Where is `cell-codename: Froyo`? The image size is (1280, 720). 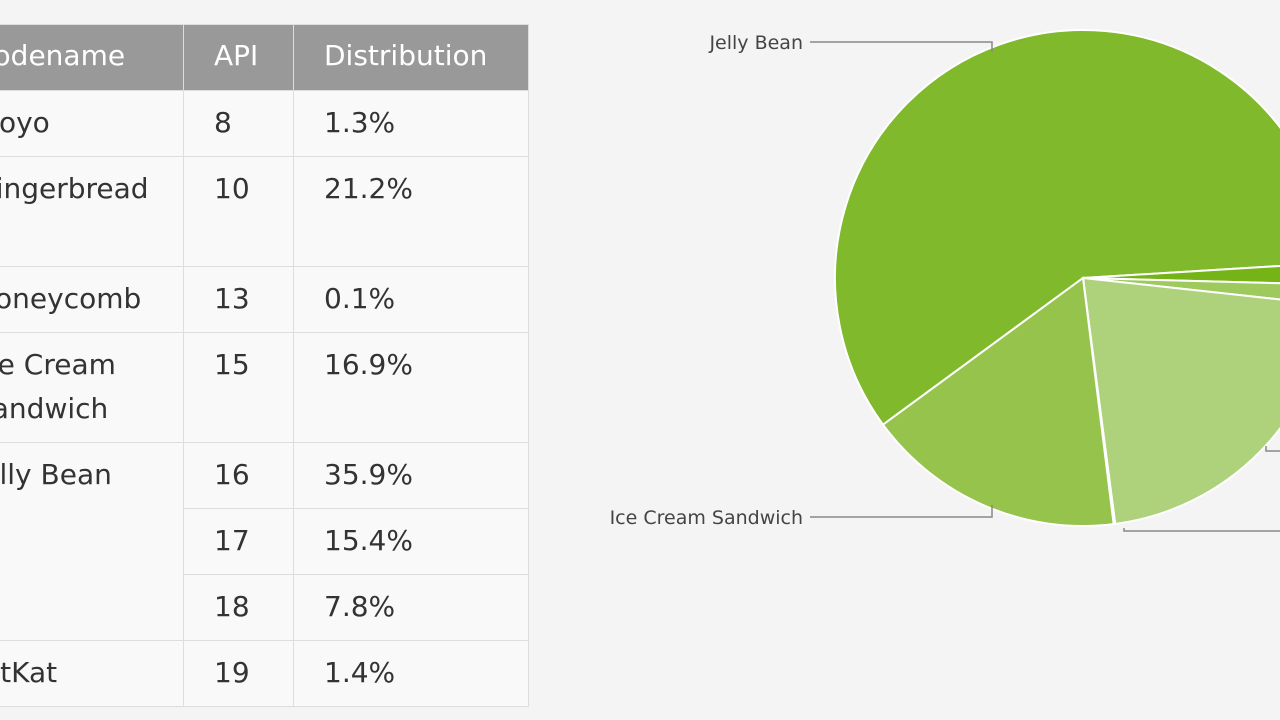 cell-codename: Froyo is located at coordinates (92, 123).